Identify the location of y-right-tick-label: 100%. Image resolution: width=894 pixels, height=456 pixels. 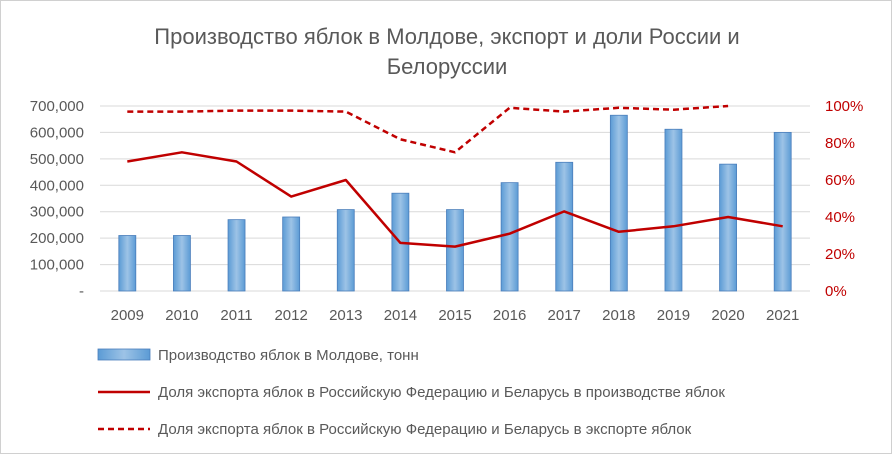
(844, 106).